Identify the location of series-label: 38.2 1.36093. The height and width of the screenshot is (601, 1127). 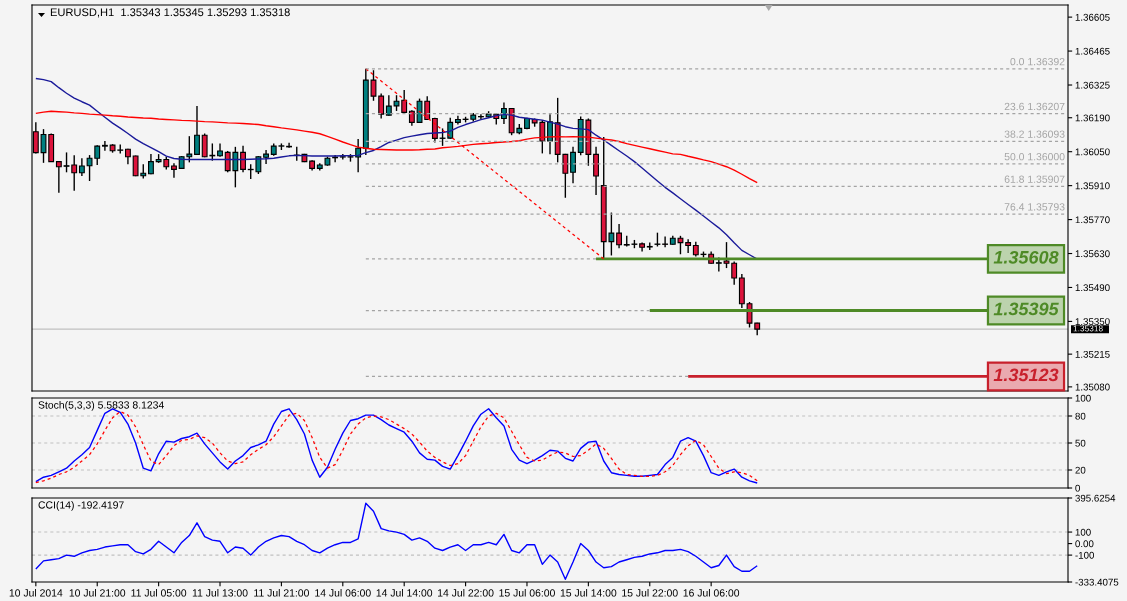
(1034, 134).